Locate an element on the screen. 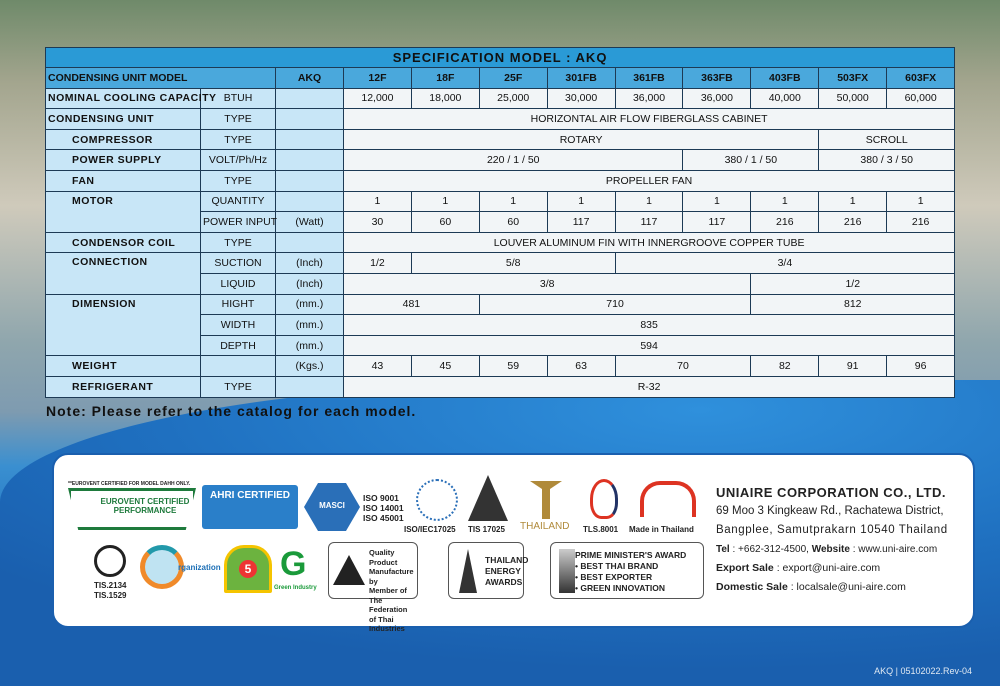  tel: : +662-312-4500, is located at coordinates (770, 549).